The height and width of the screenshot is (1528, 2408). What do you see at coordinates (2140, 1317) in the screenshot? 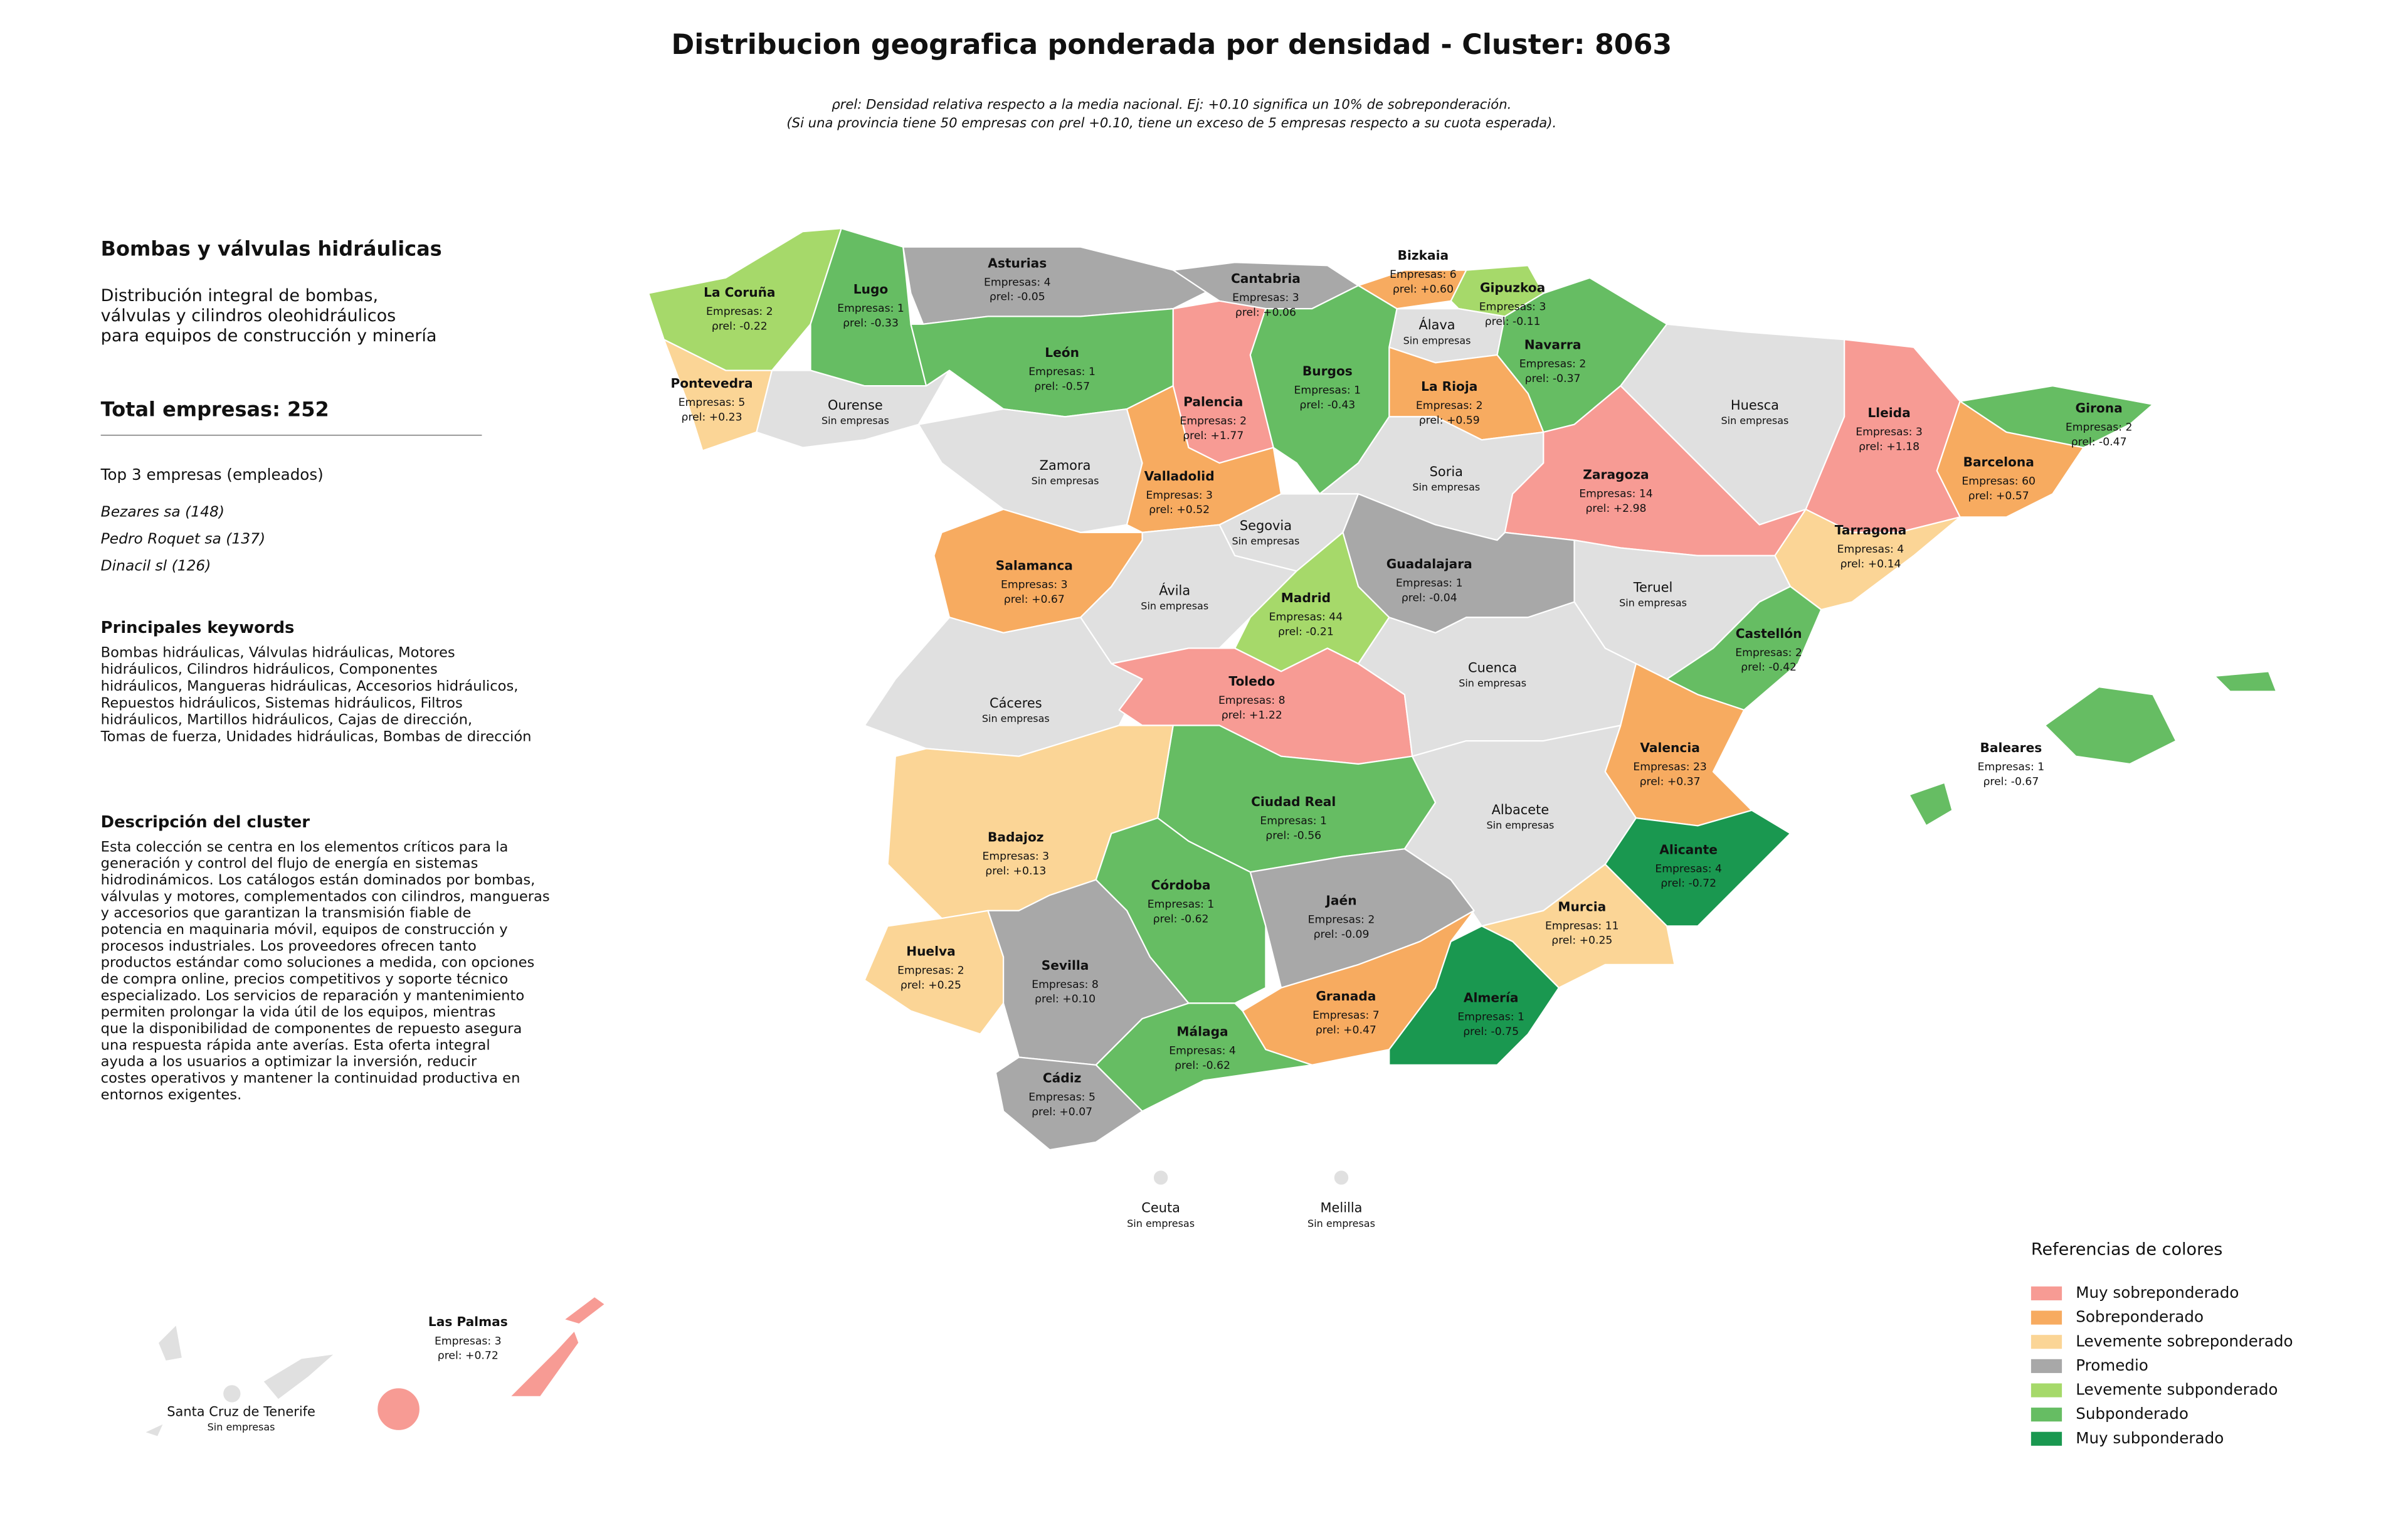
I see `legend-label: Sobreponderado` at bounding box center [2140, 1317].